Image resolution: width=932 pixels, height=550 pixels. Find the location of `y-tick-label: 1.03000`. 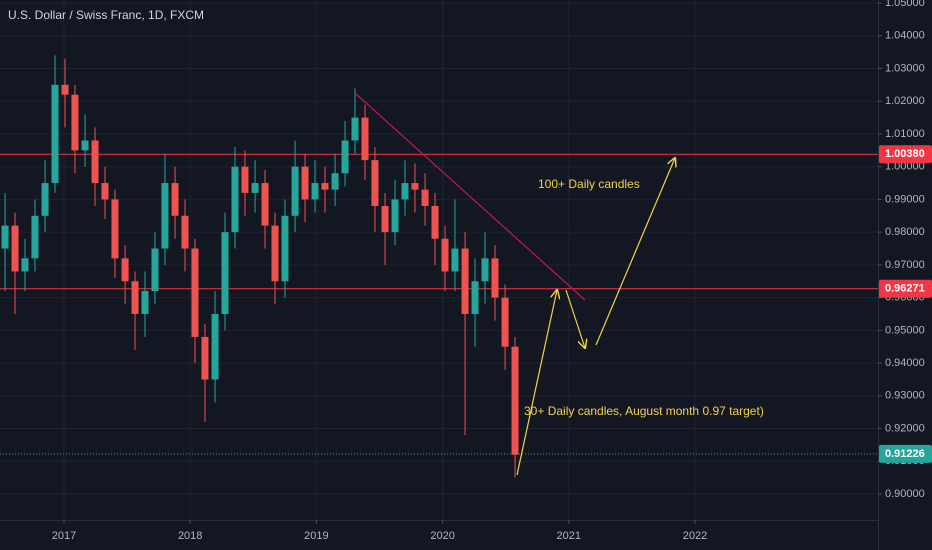

y-tick-label: 1.03000 is located at coordinates (905, 68).